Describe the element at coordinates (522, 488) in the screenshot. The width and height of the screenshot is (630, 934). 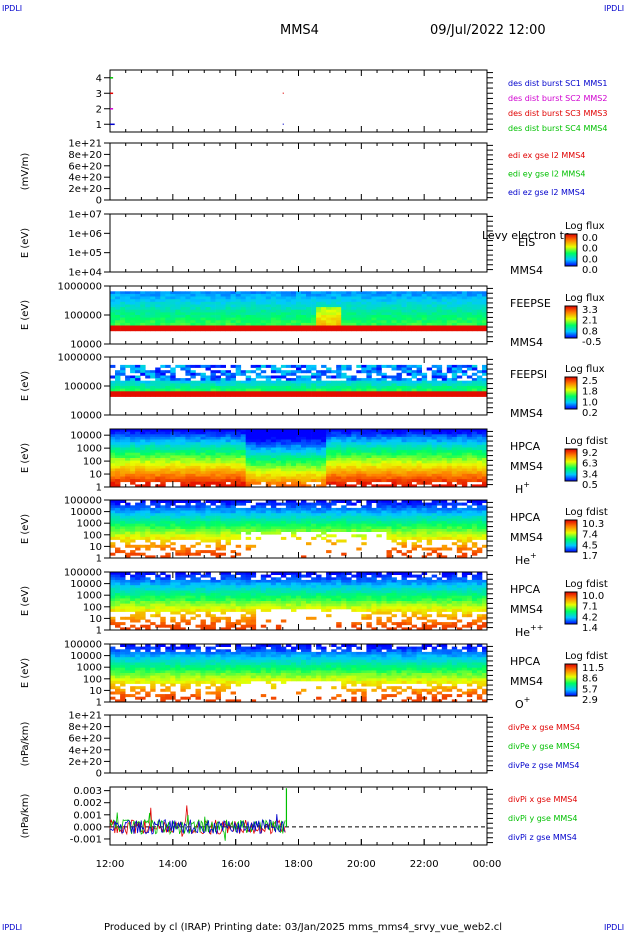
I see `species-label: H+` at that location.